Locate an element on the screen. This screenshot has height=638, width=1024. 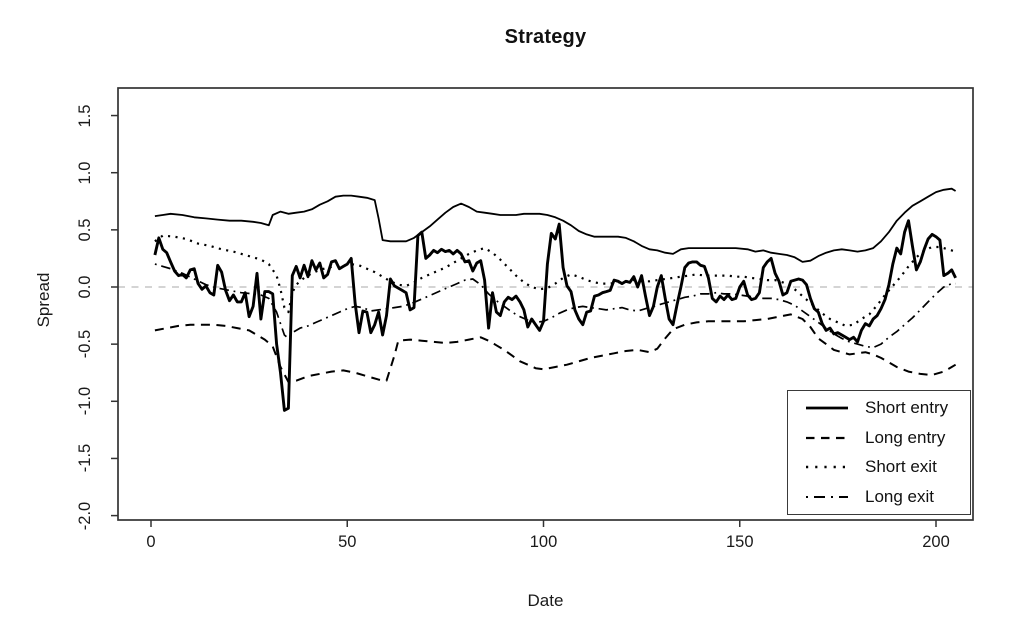
y-tick-label: 1.0 is located at coordinates (85, 173).